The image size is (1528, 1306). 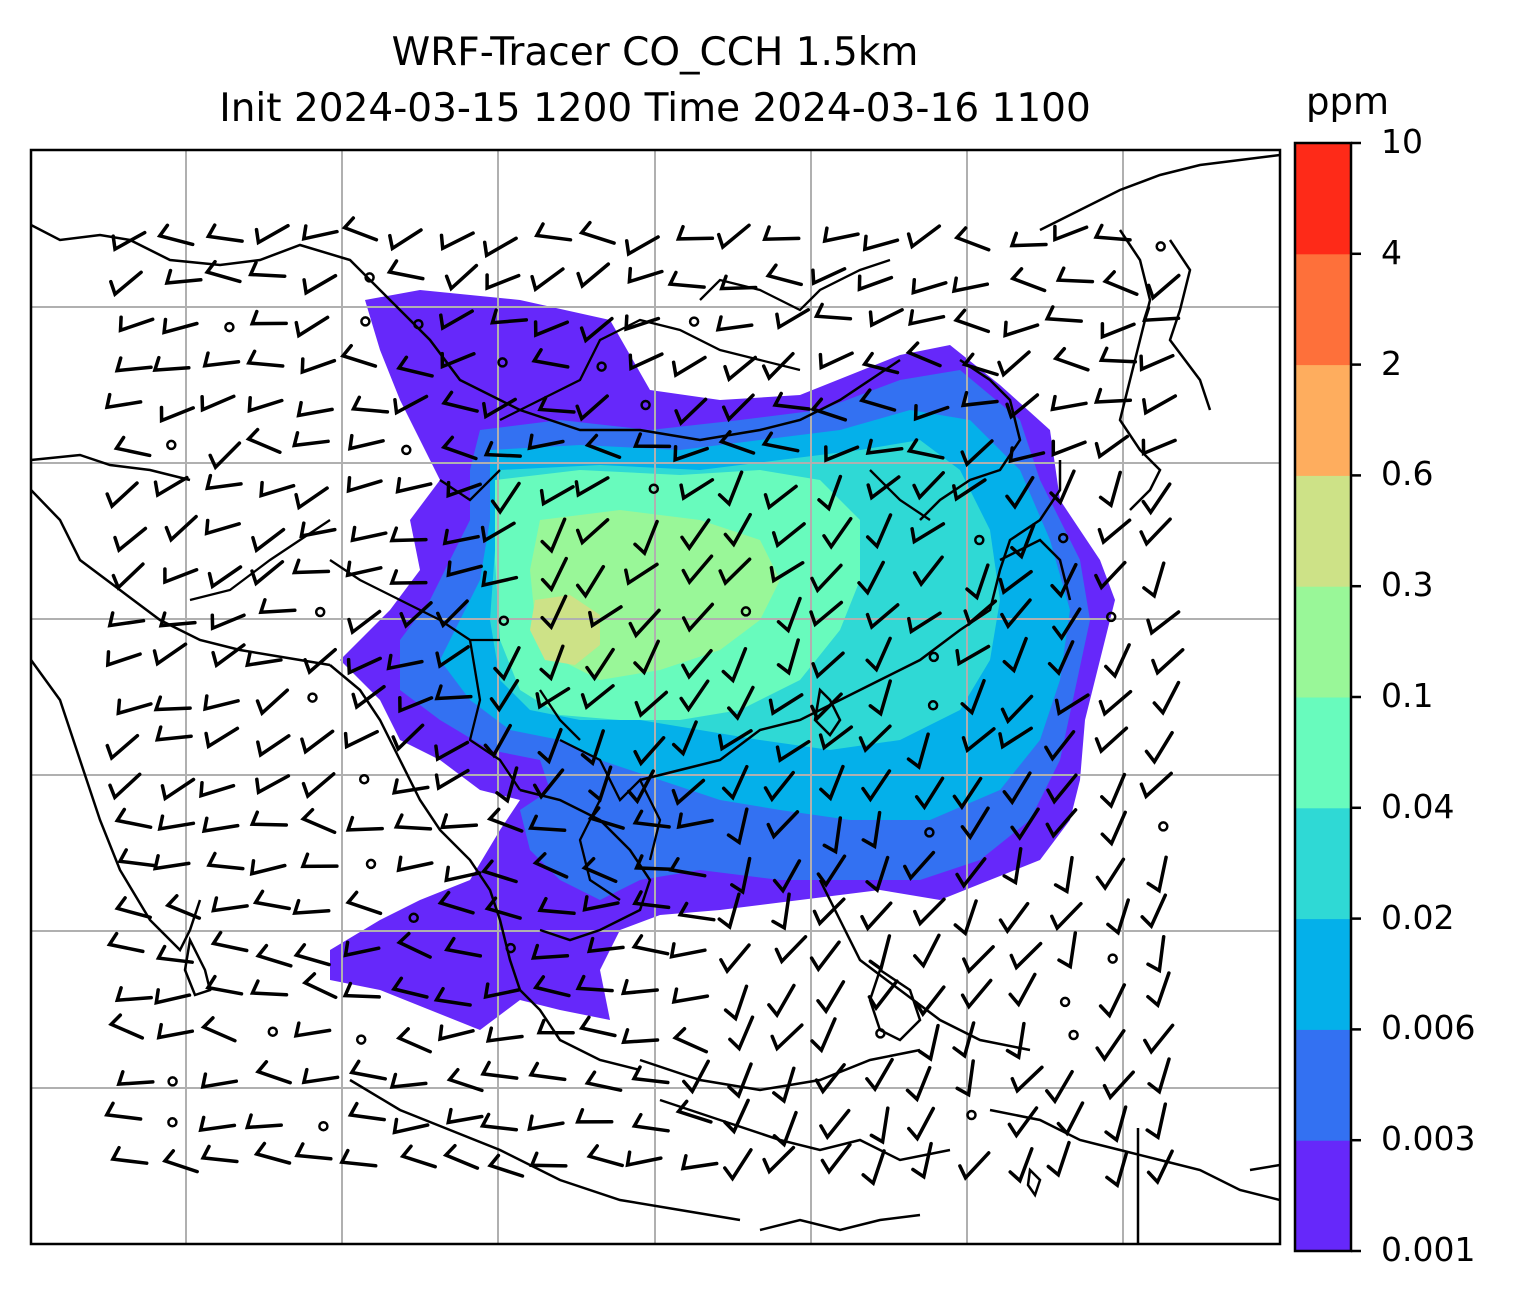 What do you see at coordinates (1428, 1249) in the screenshot?
I see `colorbar-tick-label: 0.001` at bounding box center [1428, 1249].